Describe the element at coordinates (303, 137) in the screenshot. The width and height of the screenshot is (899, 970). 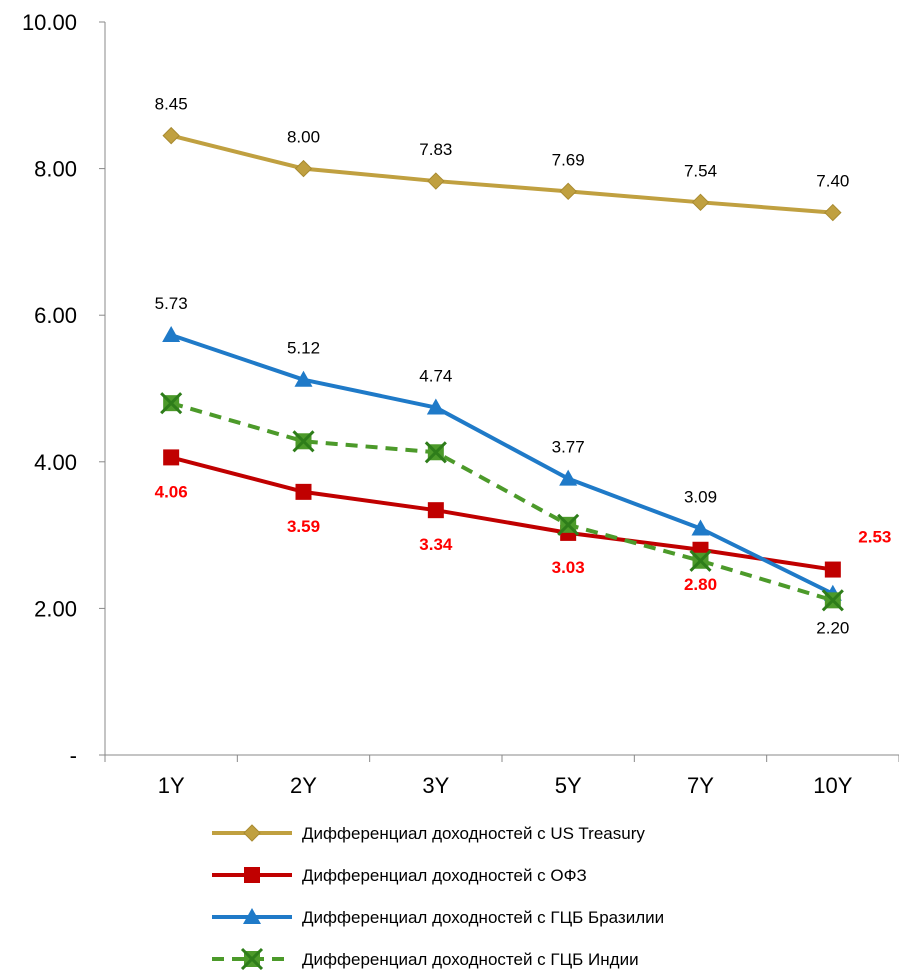
I see `data-label: 8.00` at that location.